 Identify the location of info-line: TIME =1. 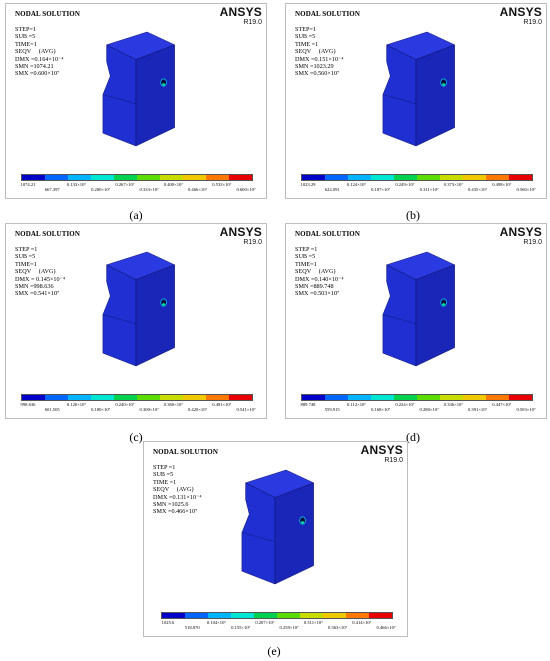
(307, 44).